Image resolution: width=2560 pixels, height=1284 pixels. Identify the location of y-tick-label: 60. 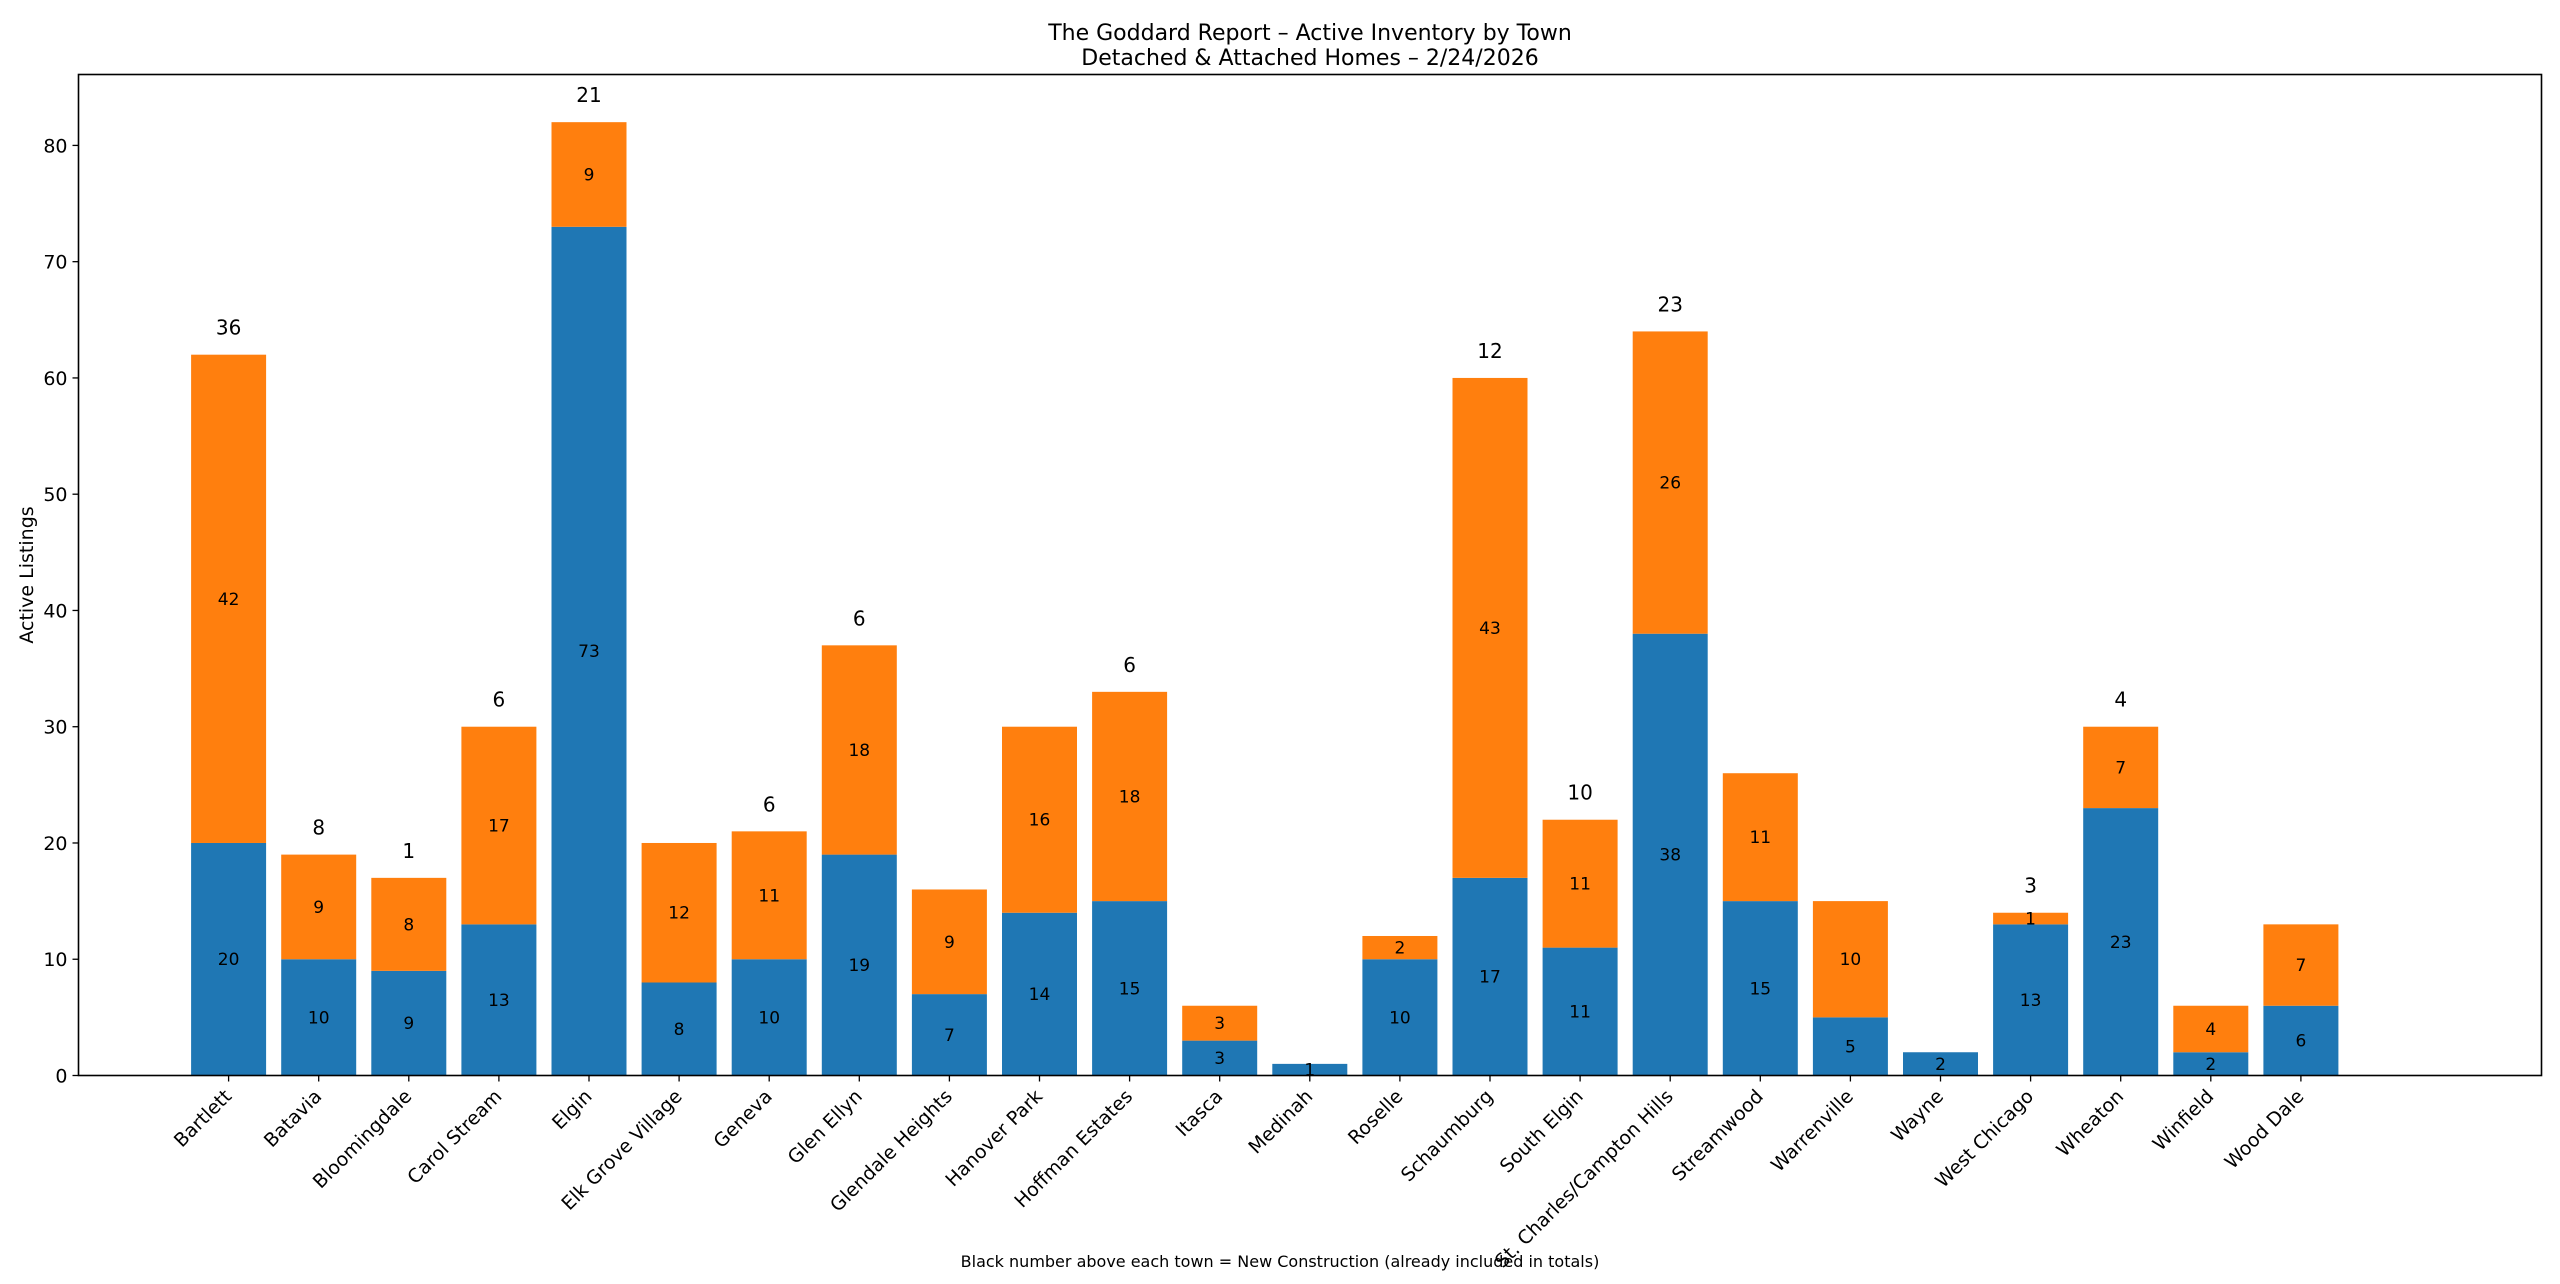
(55, 379).